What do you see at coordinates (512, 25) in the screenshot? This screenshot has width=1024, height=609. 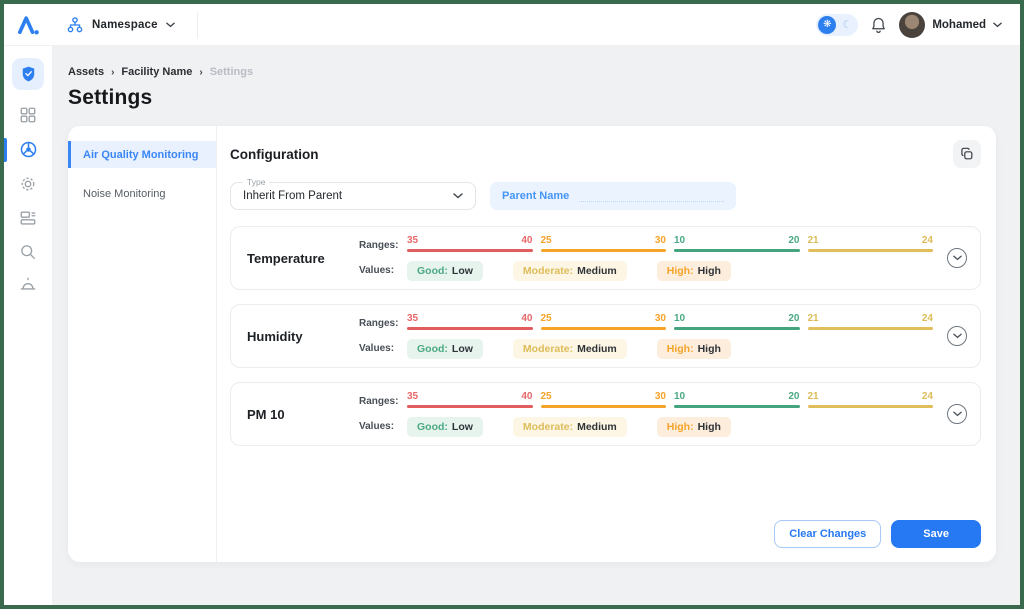 I see `top-bar: Namespace ❋ ☾ Mohamed` at bounding box center [512, 25].